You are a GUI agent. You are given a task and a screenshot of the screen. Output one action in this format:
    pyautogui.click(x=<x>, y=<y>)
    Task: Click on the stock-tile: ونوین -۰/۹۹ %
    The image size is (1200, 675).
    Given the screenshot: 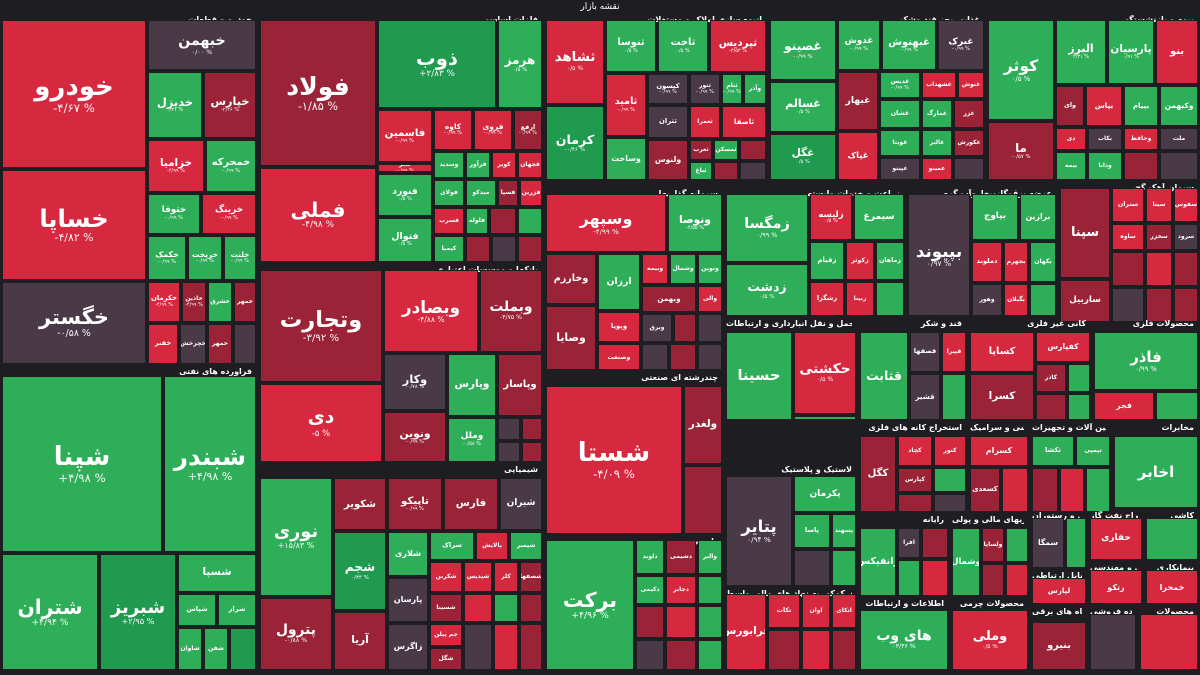 What is the action you would take?
    pyautogui.click(x=415, y=437)
    